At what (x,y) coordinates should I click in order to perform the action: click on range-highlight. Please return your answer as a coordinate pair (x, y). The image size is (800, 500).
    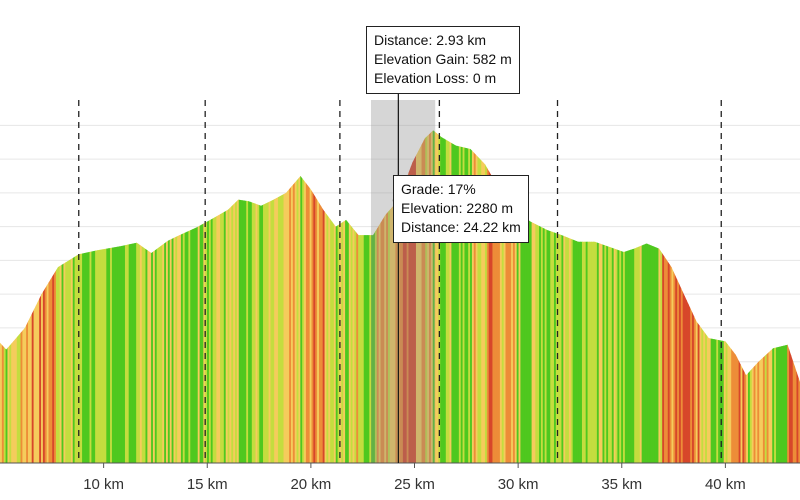
    Looking at the image, I should click on (403, 281).